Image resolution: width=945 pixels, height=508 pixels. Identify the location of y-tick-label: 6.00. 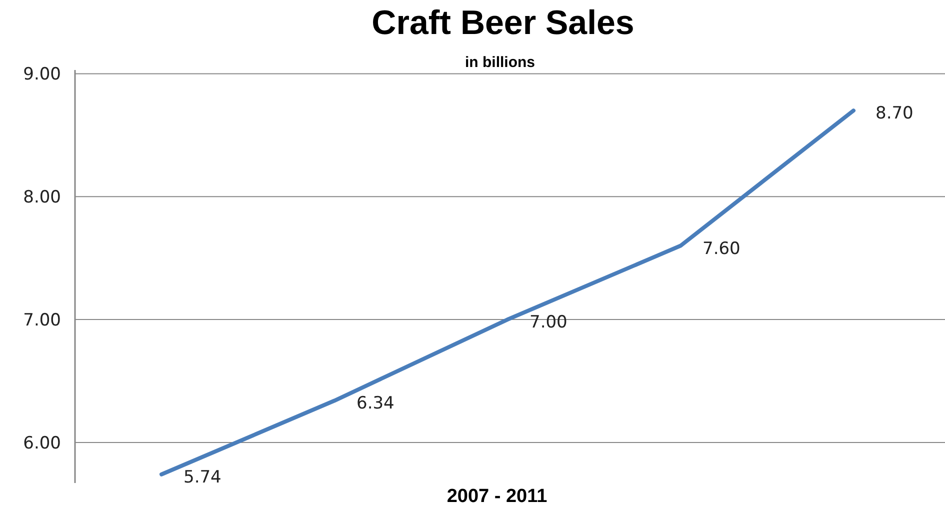
(42, 443).